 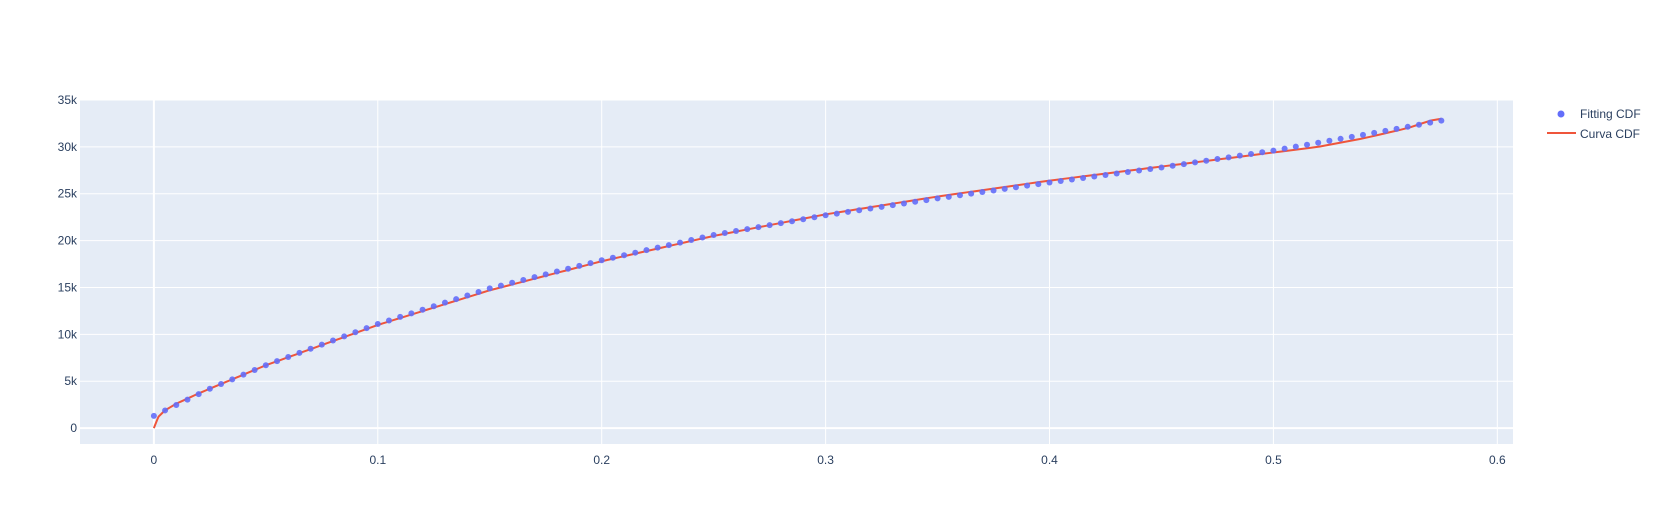 What do you see at coordinates (601, 460) in the screenshot?
I see `x-tick-label: 0.2` at bounding box center [601, 460].